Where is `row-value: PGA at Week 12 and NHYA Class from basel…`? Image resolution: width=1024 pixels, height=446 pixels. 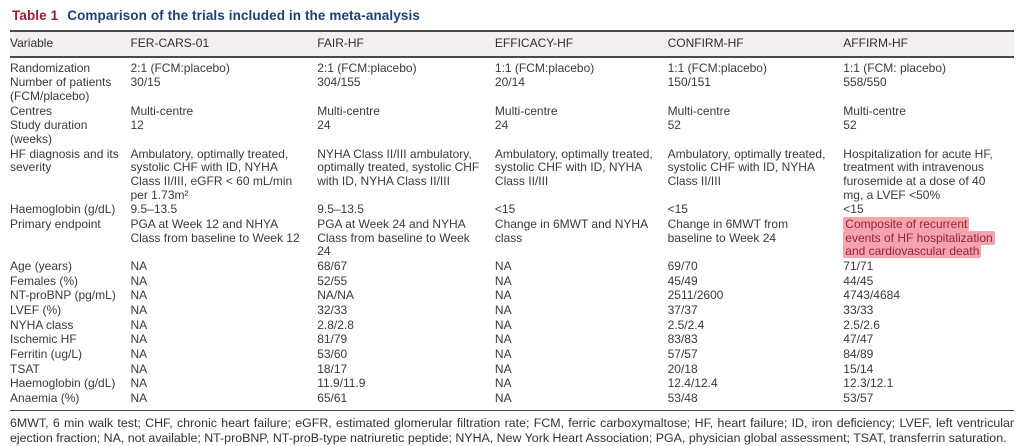
row-value: PGA at Week 12 and NHYA Class from basel… is located at coordinates (215, 231).